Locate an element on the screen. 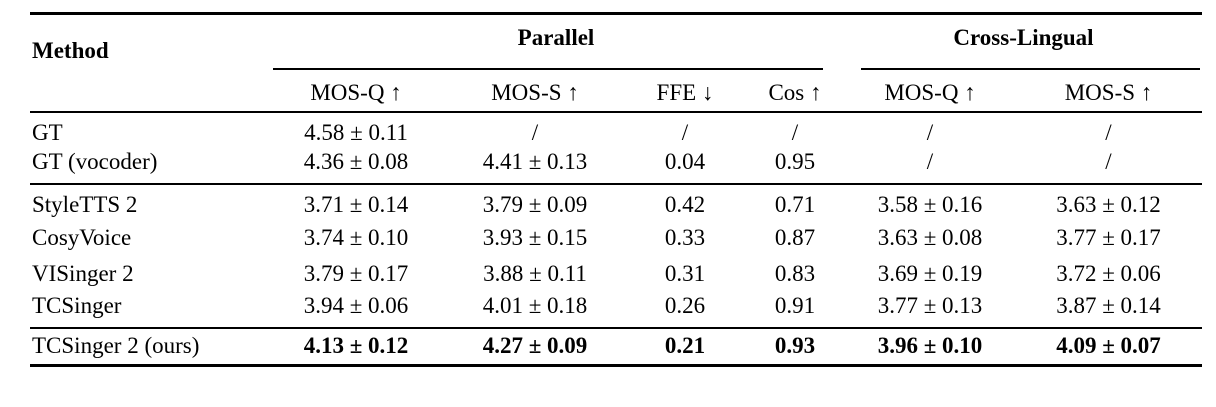  value-cell-crosslingual-mos-s: 3.77 ± 0.17 is located at coordinates (1108, 237).